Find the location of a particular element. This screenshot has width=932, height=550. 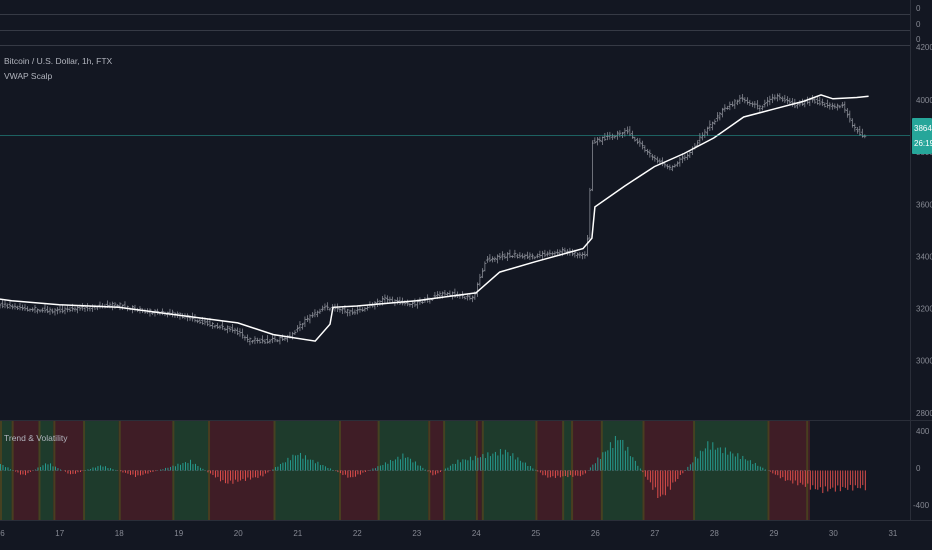

time-axis-label: 20 is located at coordinates (238, 533).